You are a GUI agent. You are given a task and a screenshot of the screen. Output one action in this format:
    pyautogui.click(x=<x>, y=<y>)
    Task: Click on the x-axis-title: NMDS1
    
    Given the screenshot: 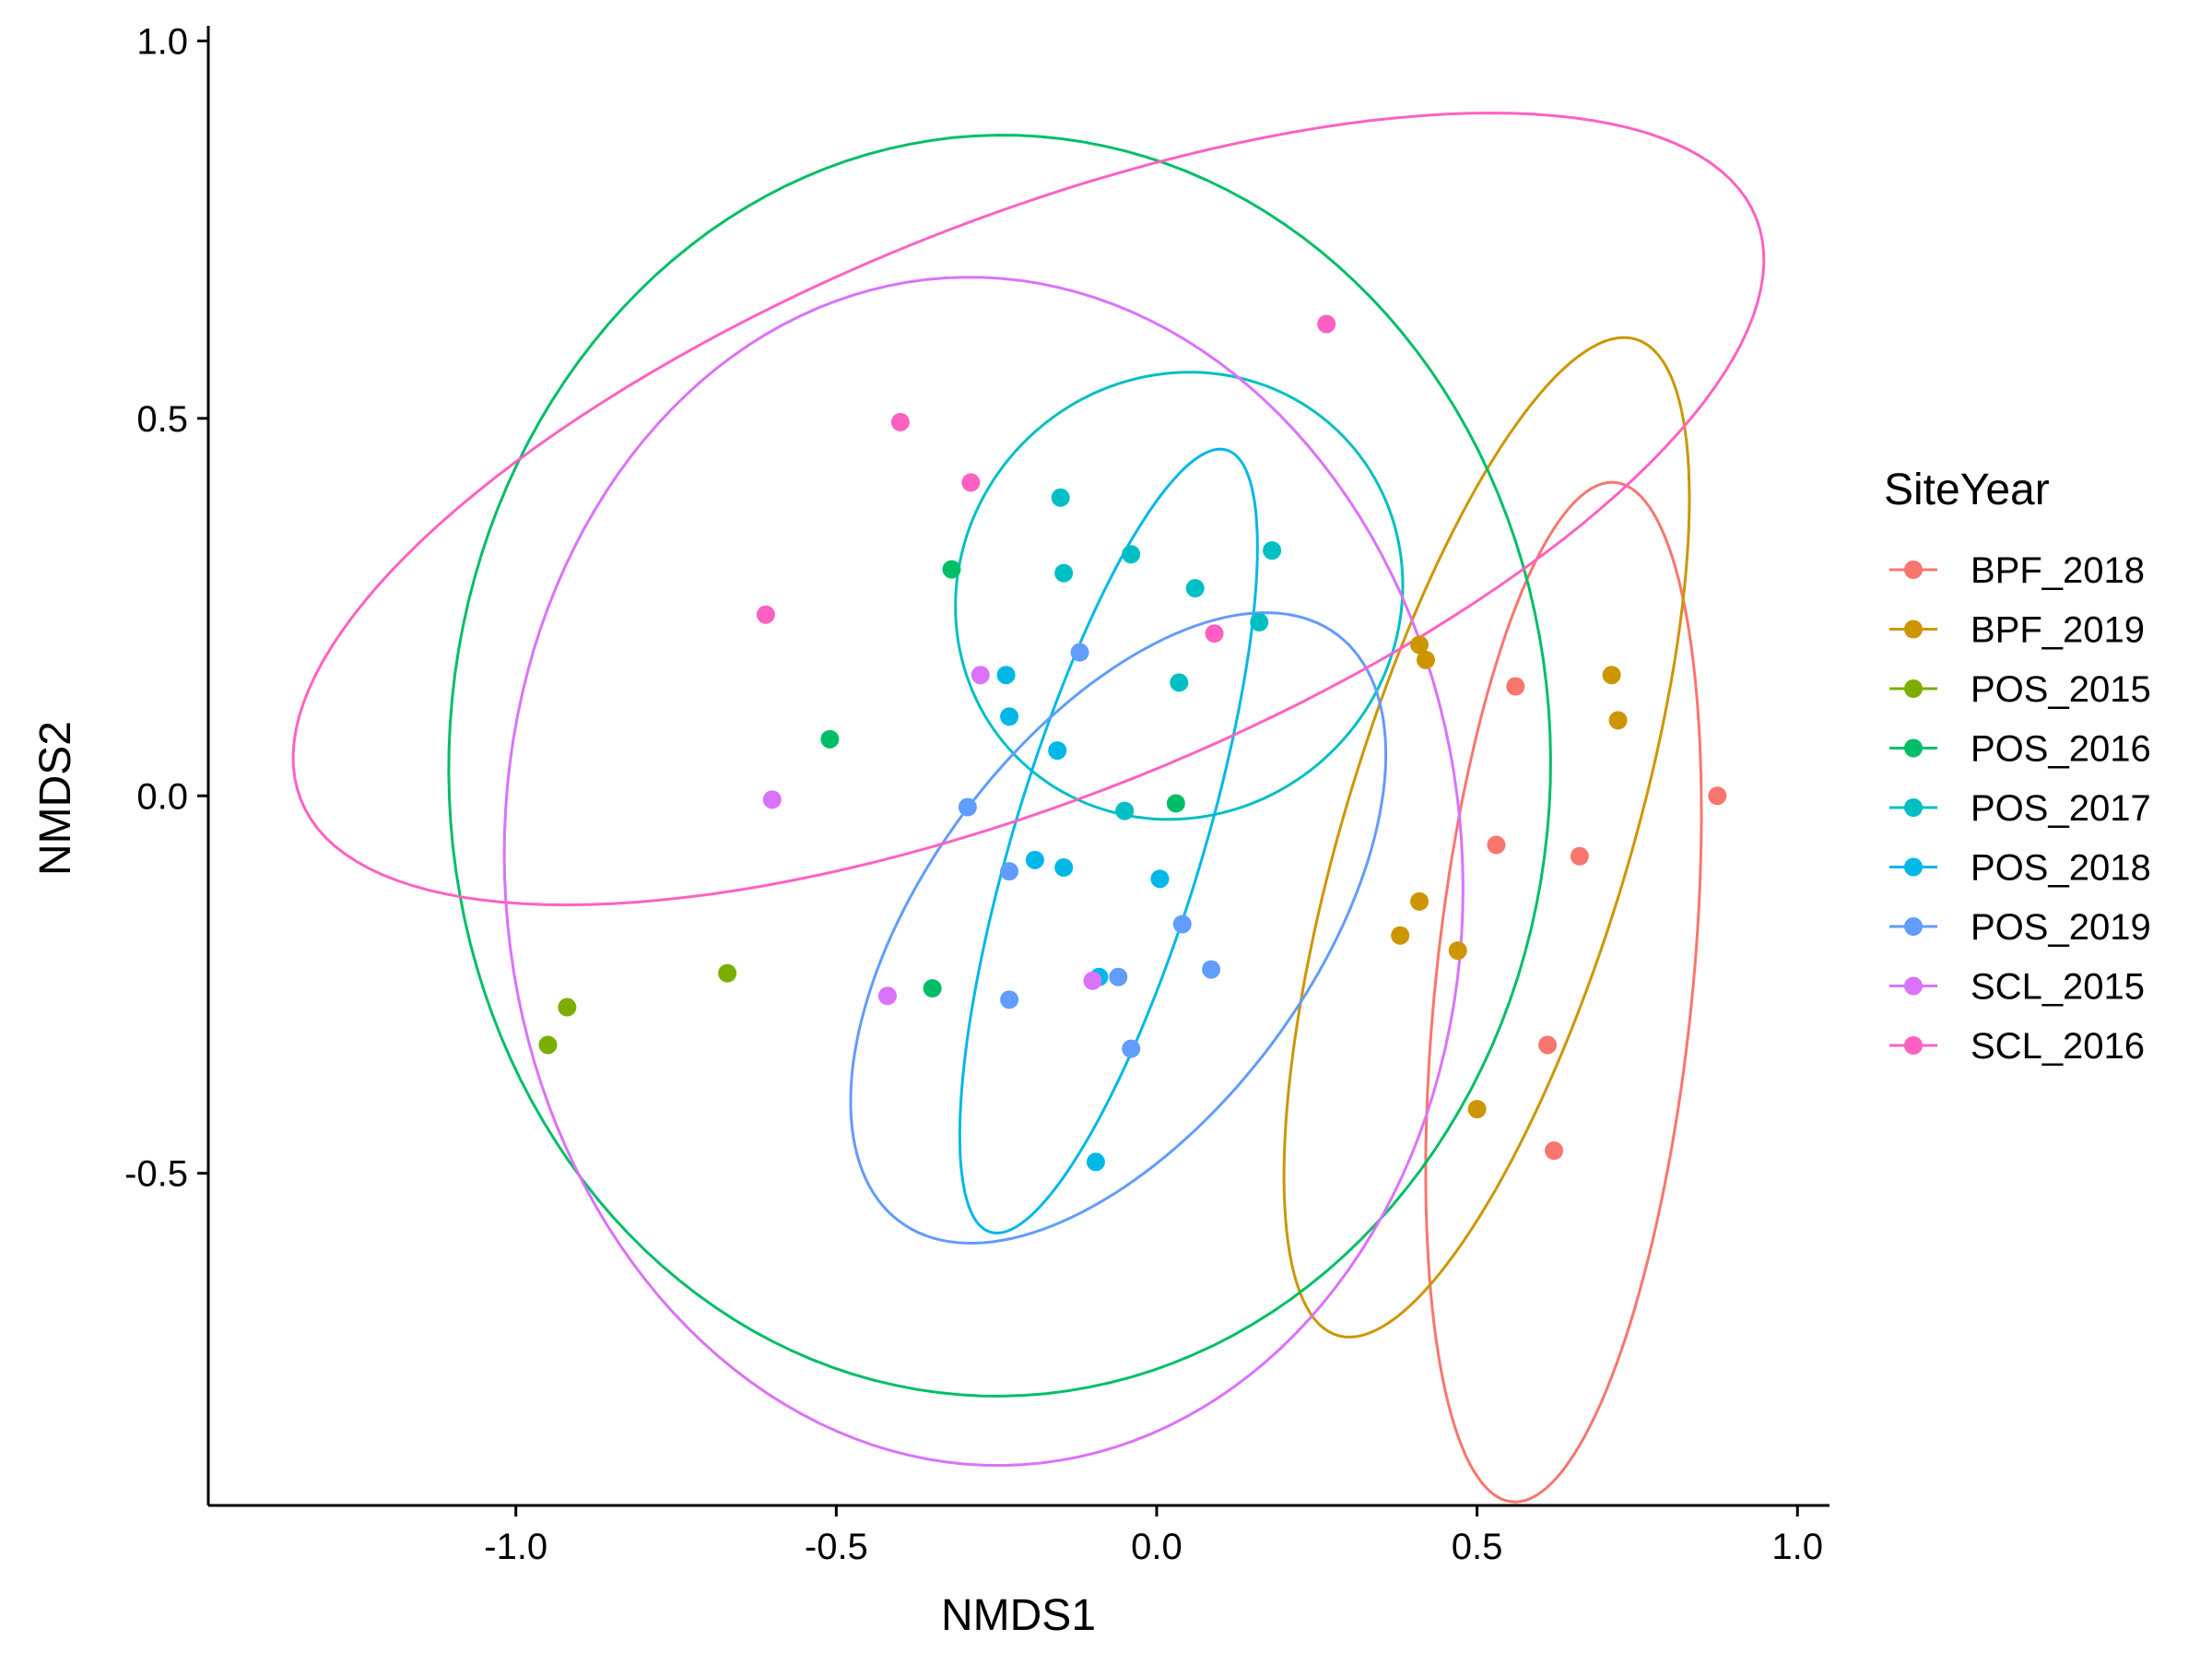 What is the action you would take?
    pyautogui.click(x=1018, y=1615)
    